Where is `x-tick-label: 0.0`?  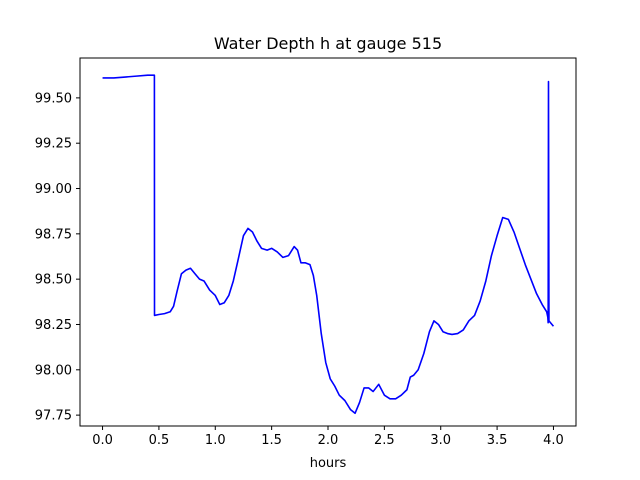 x-tick-label: 0.0 is located at coordinates (102, 440).